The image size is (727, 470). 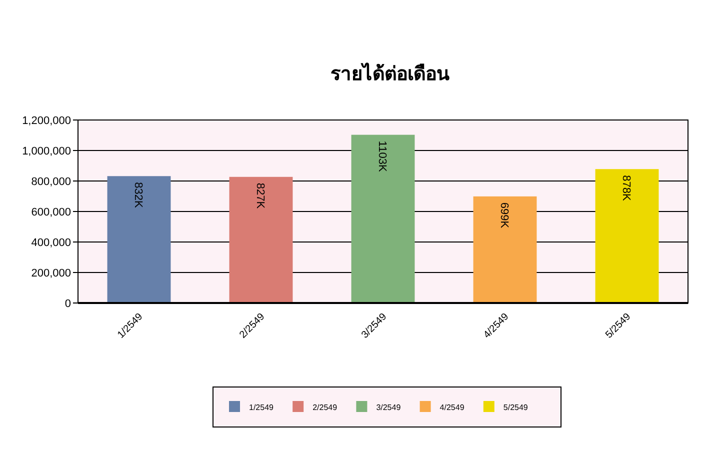 What do you see at coordinates (51, 274) in the screenshot?
I see `y-tick-label: 200,000` at bounding box center [51, 274].